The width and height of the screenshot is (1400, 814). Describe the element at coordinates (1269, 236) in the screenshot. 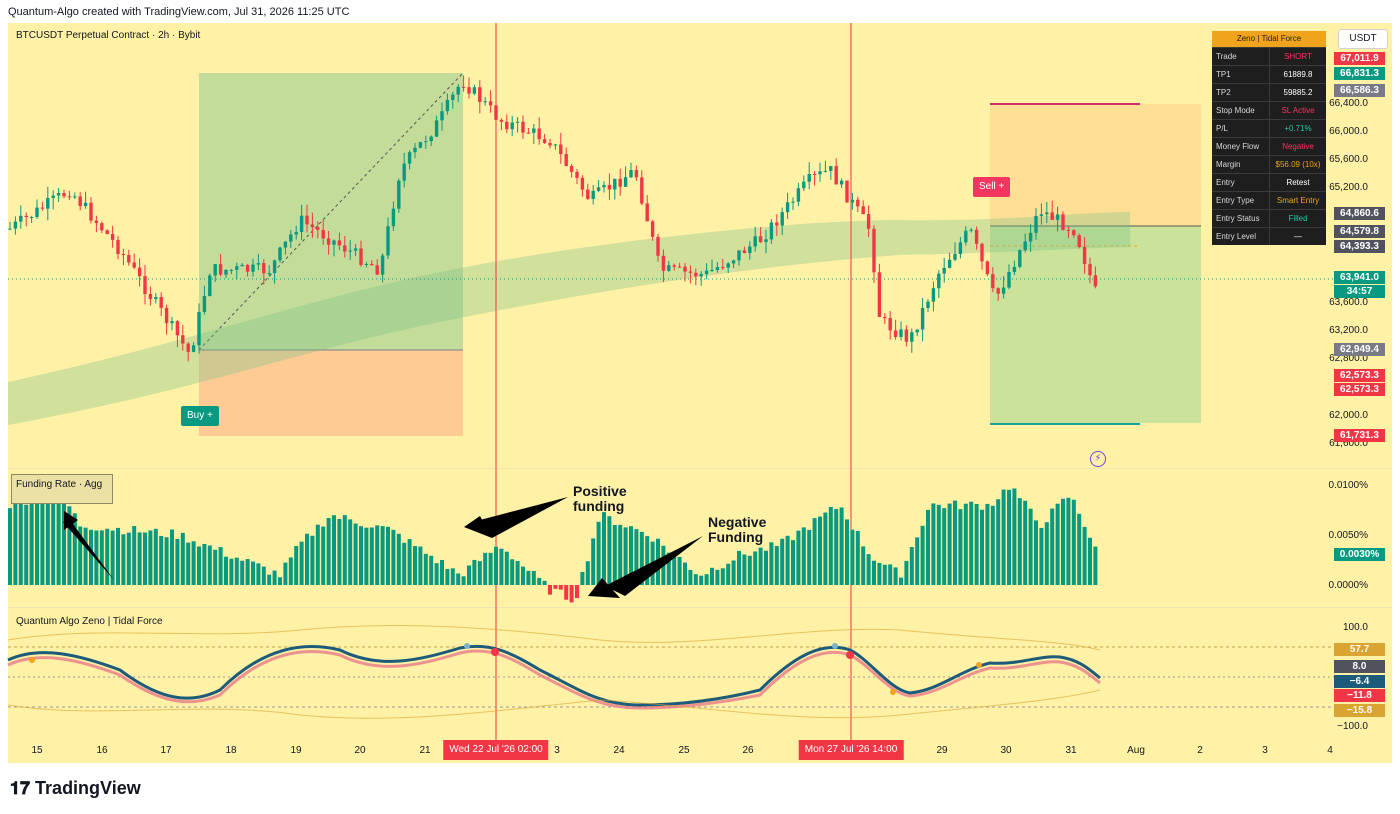

I see `trade-panel-row: Entry Level —` at that location.